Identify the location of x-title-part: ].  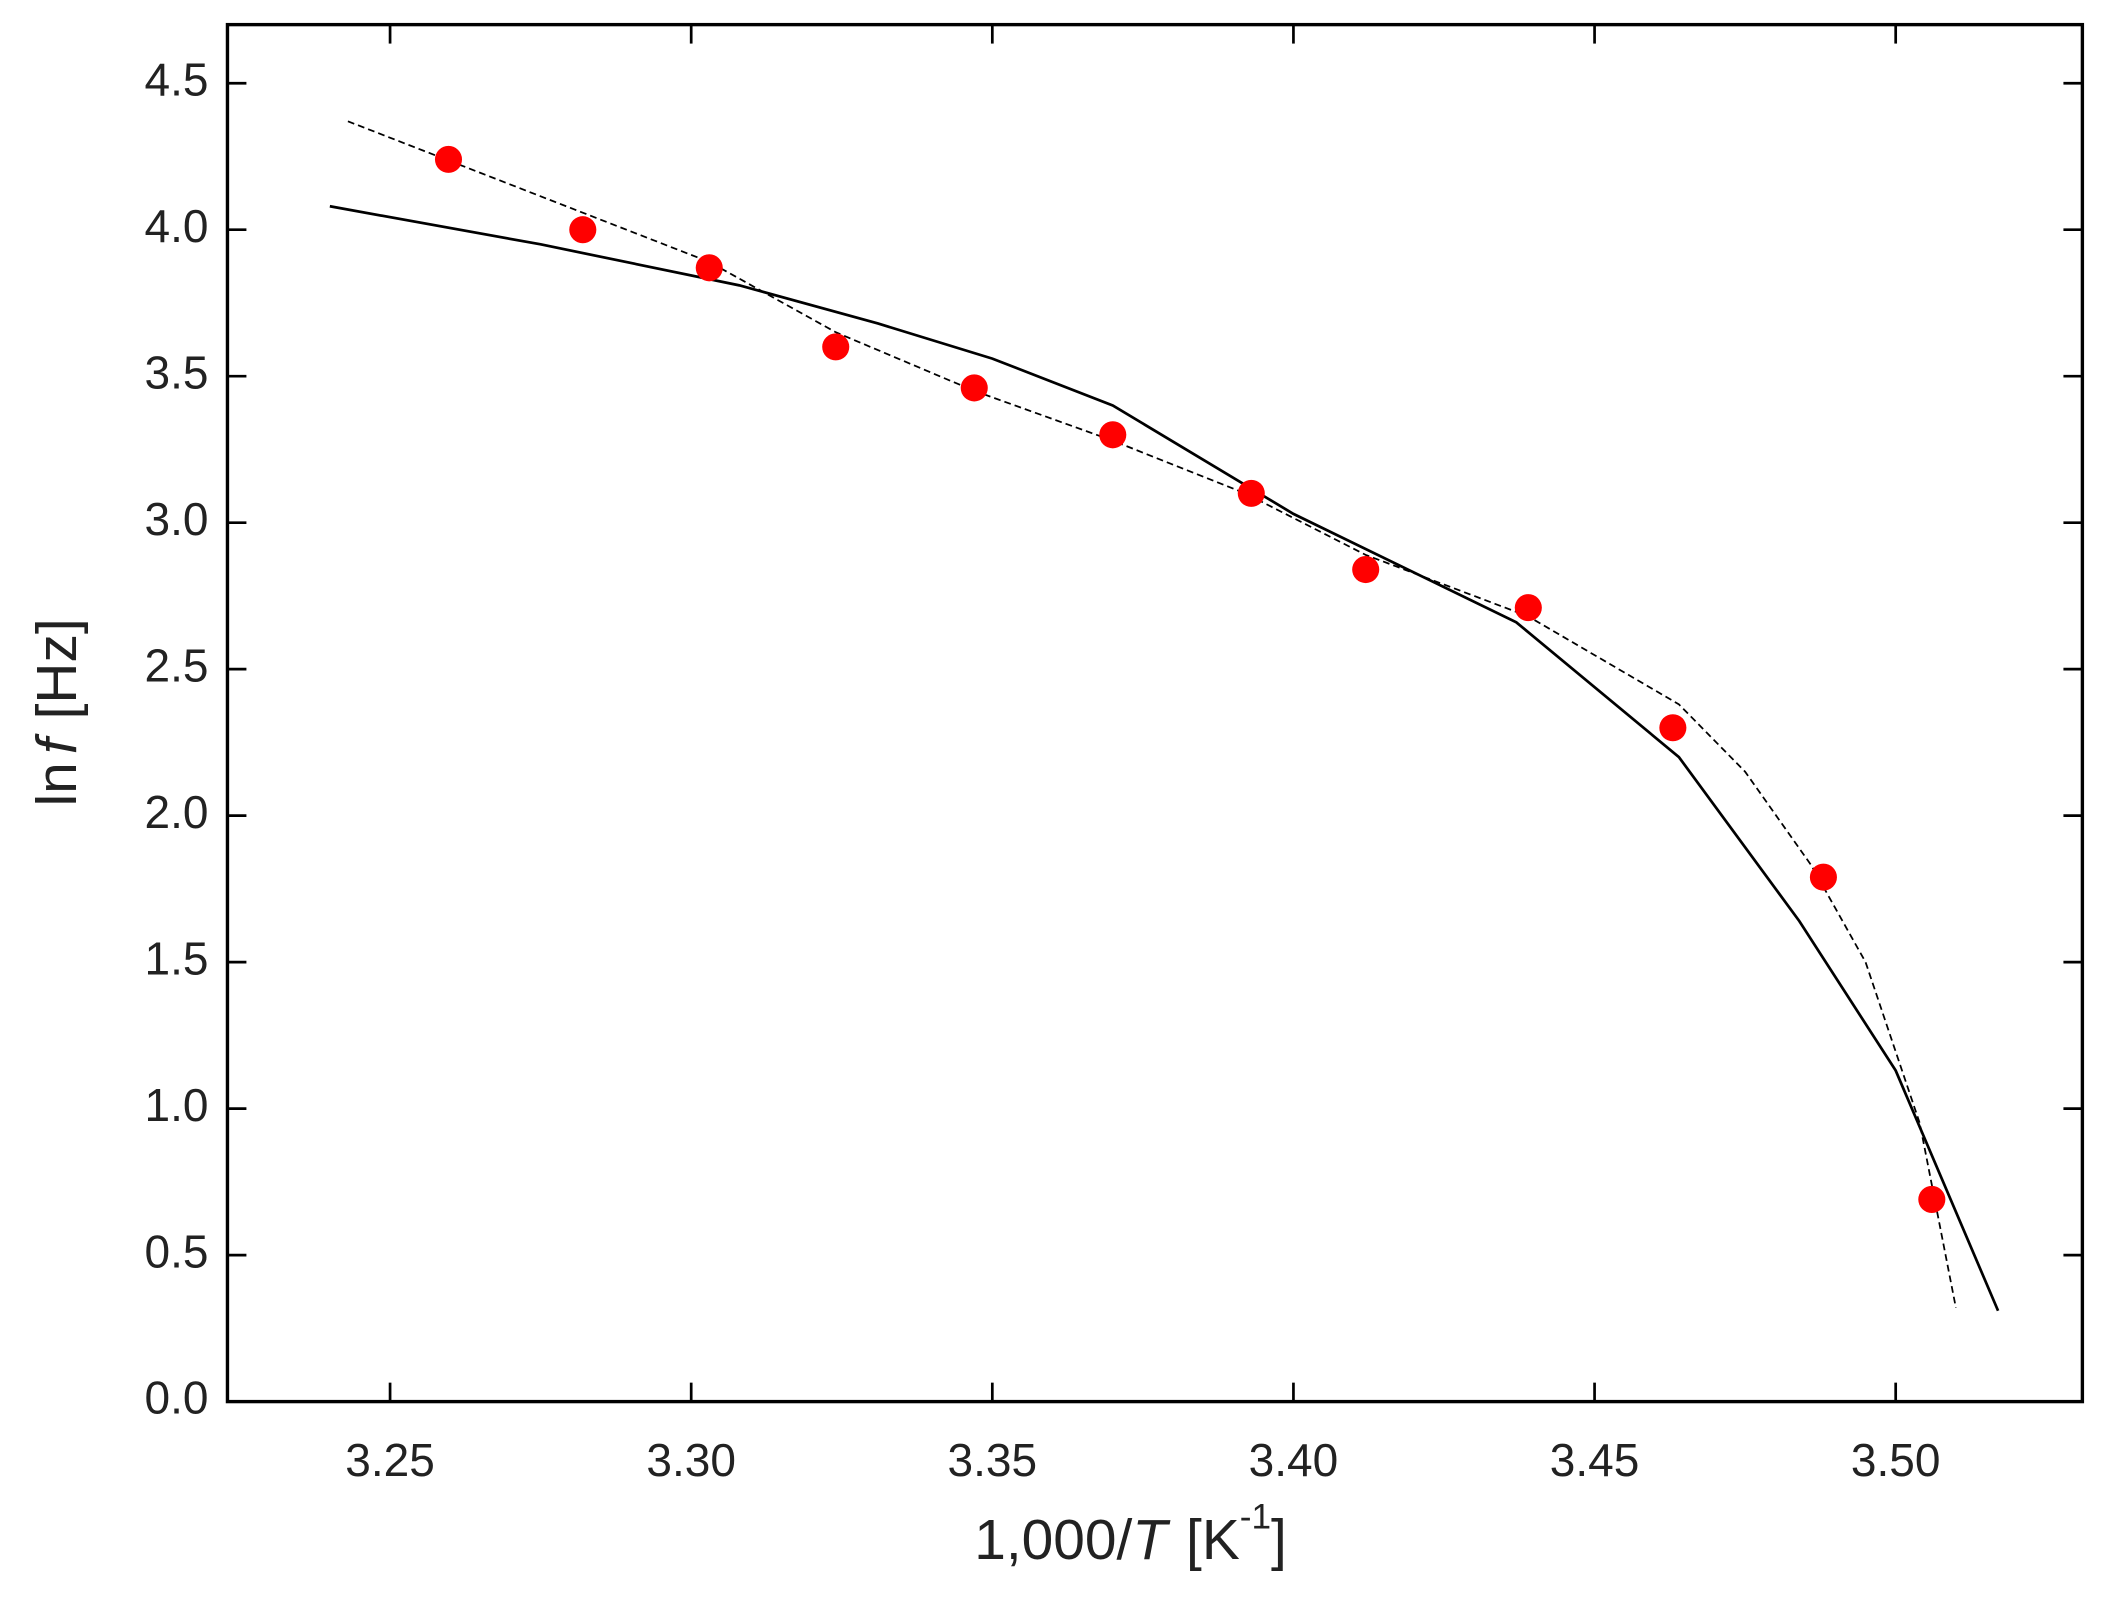
(1279, 1540).